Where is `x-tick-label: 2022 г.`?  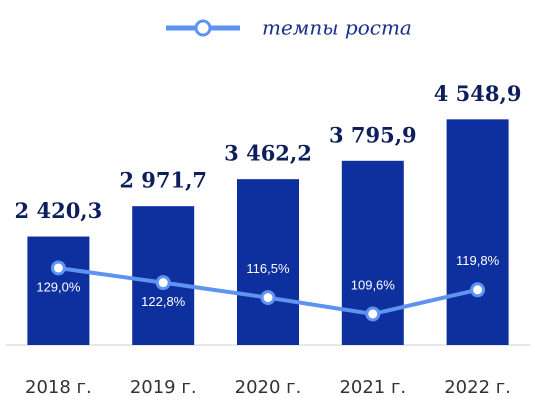 x-tick-label: 2022 г. is located at coordinates (477, 387).